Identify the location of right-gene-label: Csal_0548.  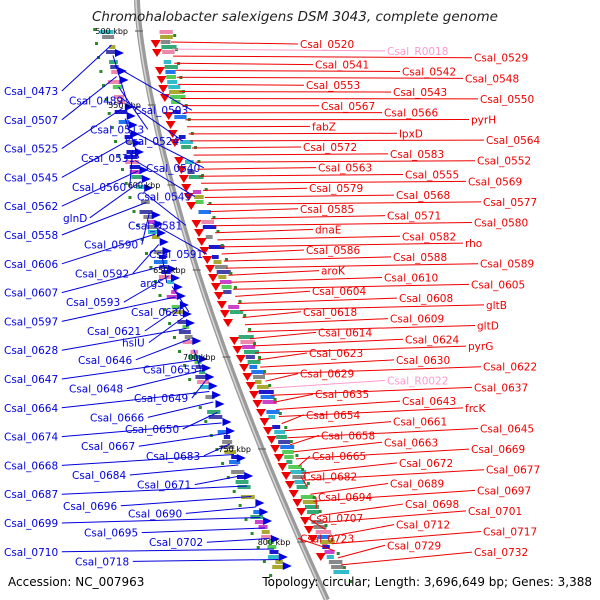
(492, 79).